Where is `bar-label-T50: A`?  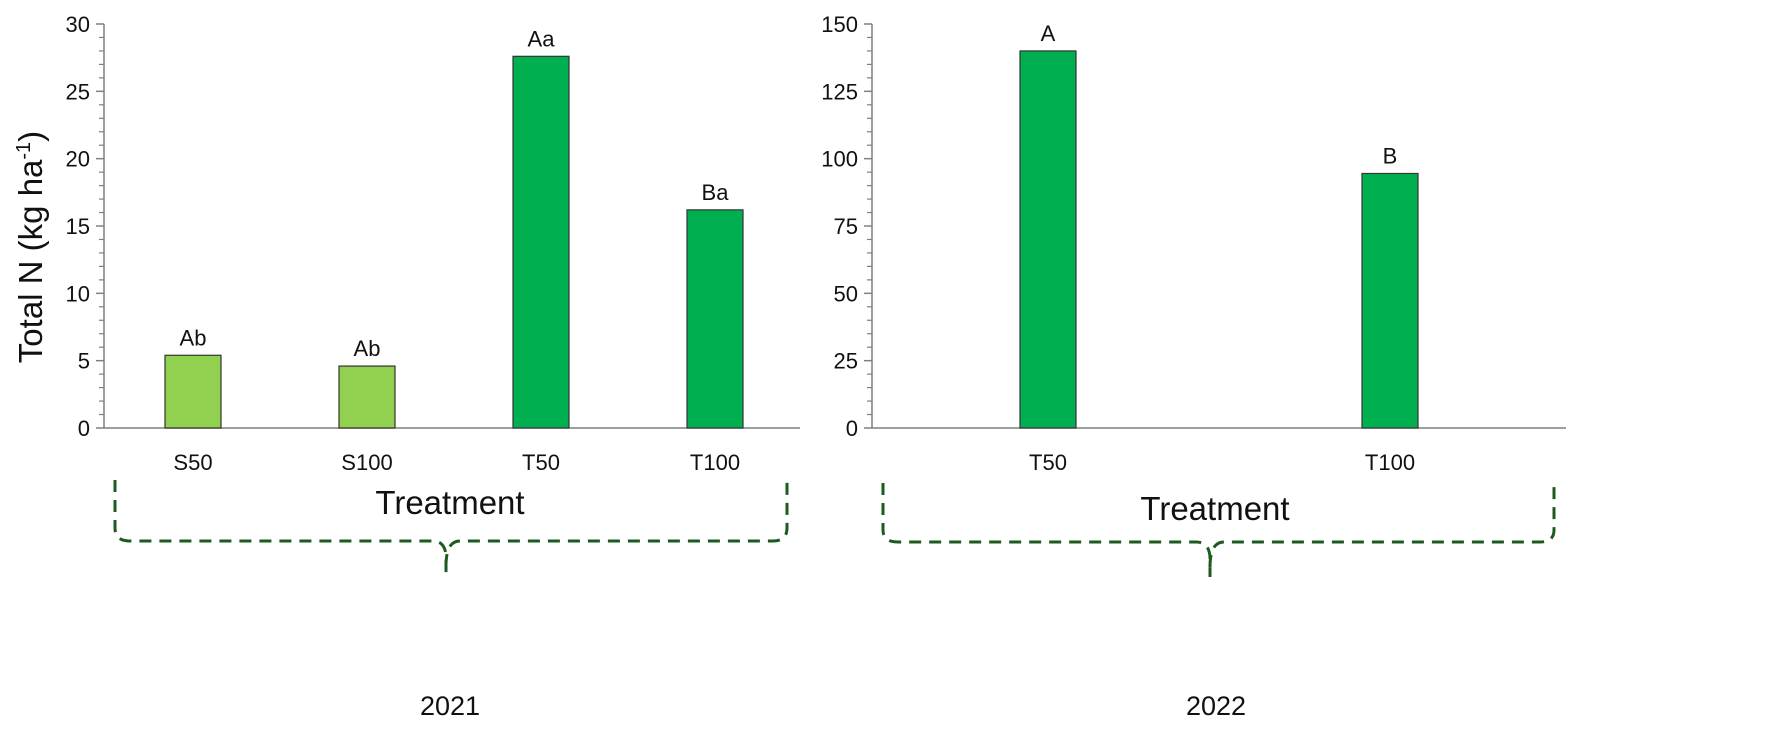
bar-label-T50: A is located at coordinates (1048, 33).